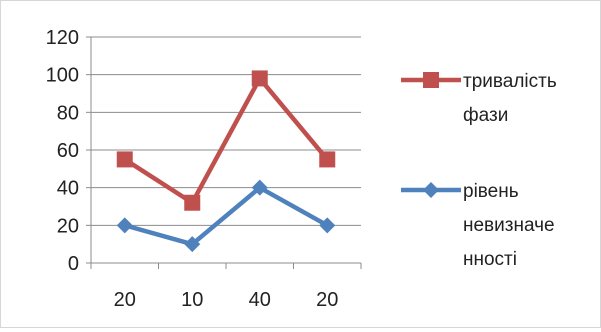  Describe the element at coordinates (68, 151) in the screenshot. I see `y-tick-label: 60` at that location.